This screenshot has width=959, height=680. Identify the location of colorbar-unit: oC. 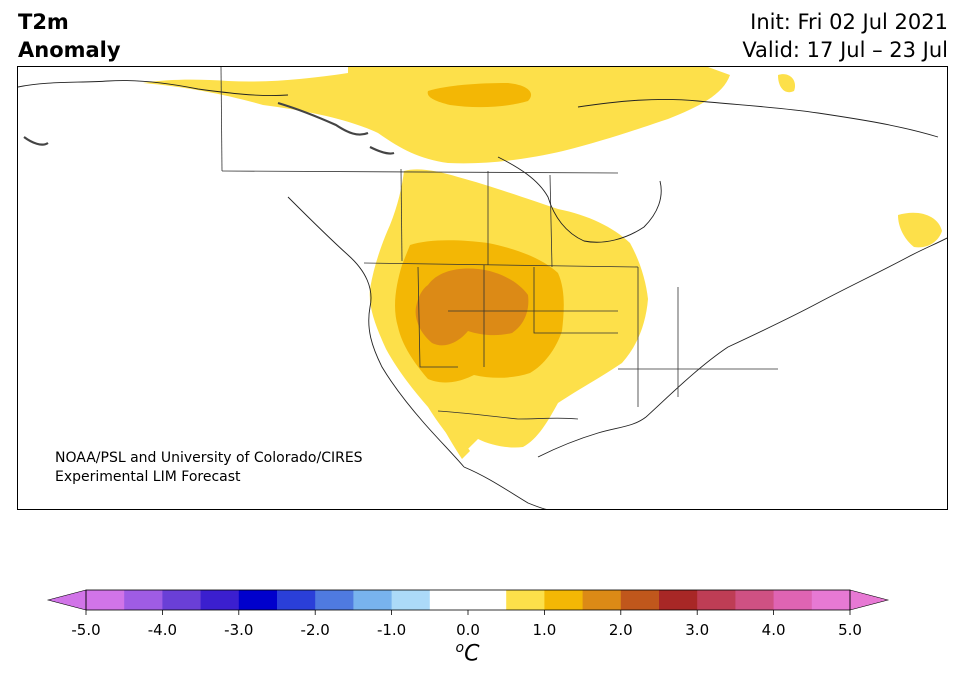
(467, 653).